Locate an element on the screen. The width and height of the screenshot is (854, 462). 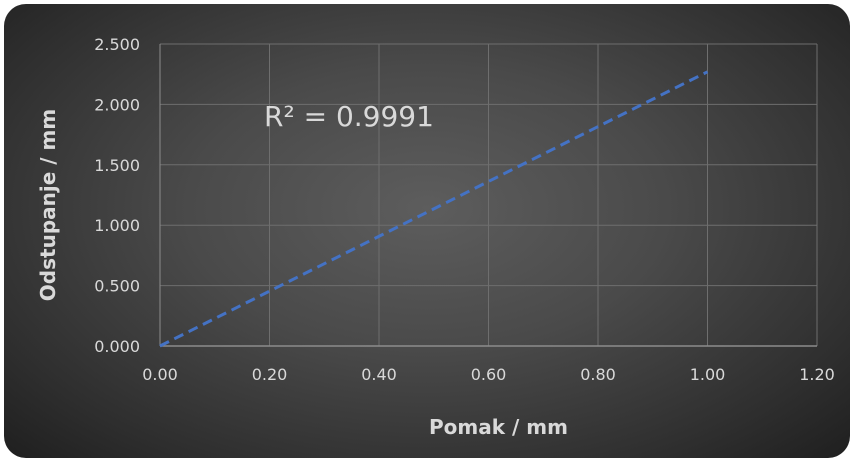
y-tick-label: 0.000 is located at coordinates (117, 346).